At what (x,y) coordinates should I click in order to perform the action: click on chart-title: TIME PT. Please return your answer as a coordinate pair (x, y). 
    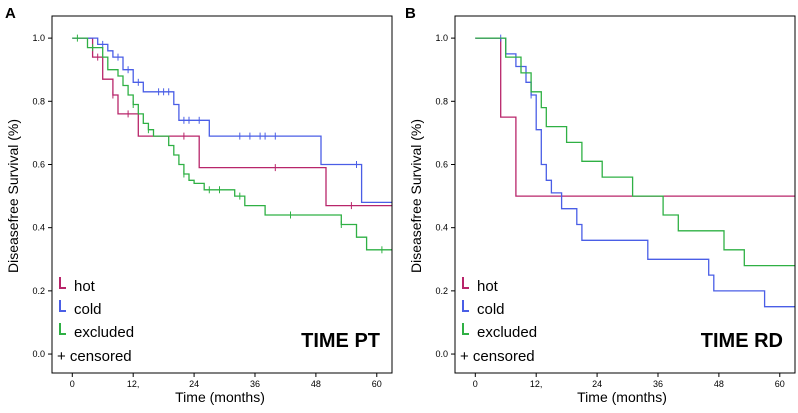
    Looking at the image, I should click on (340, 341).